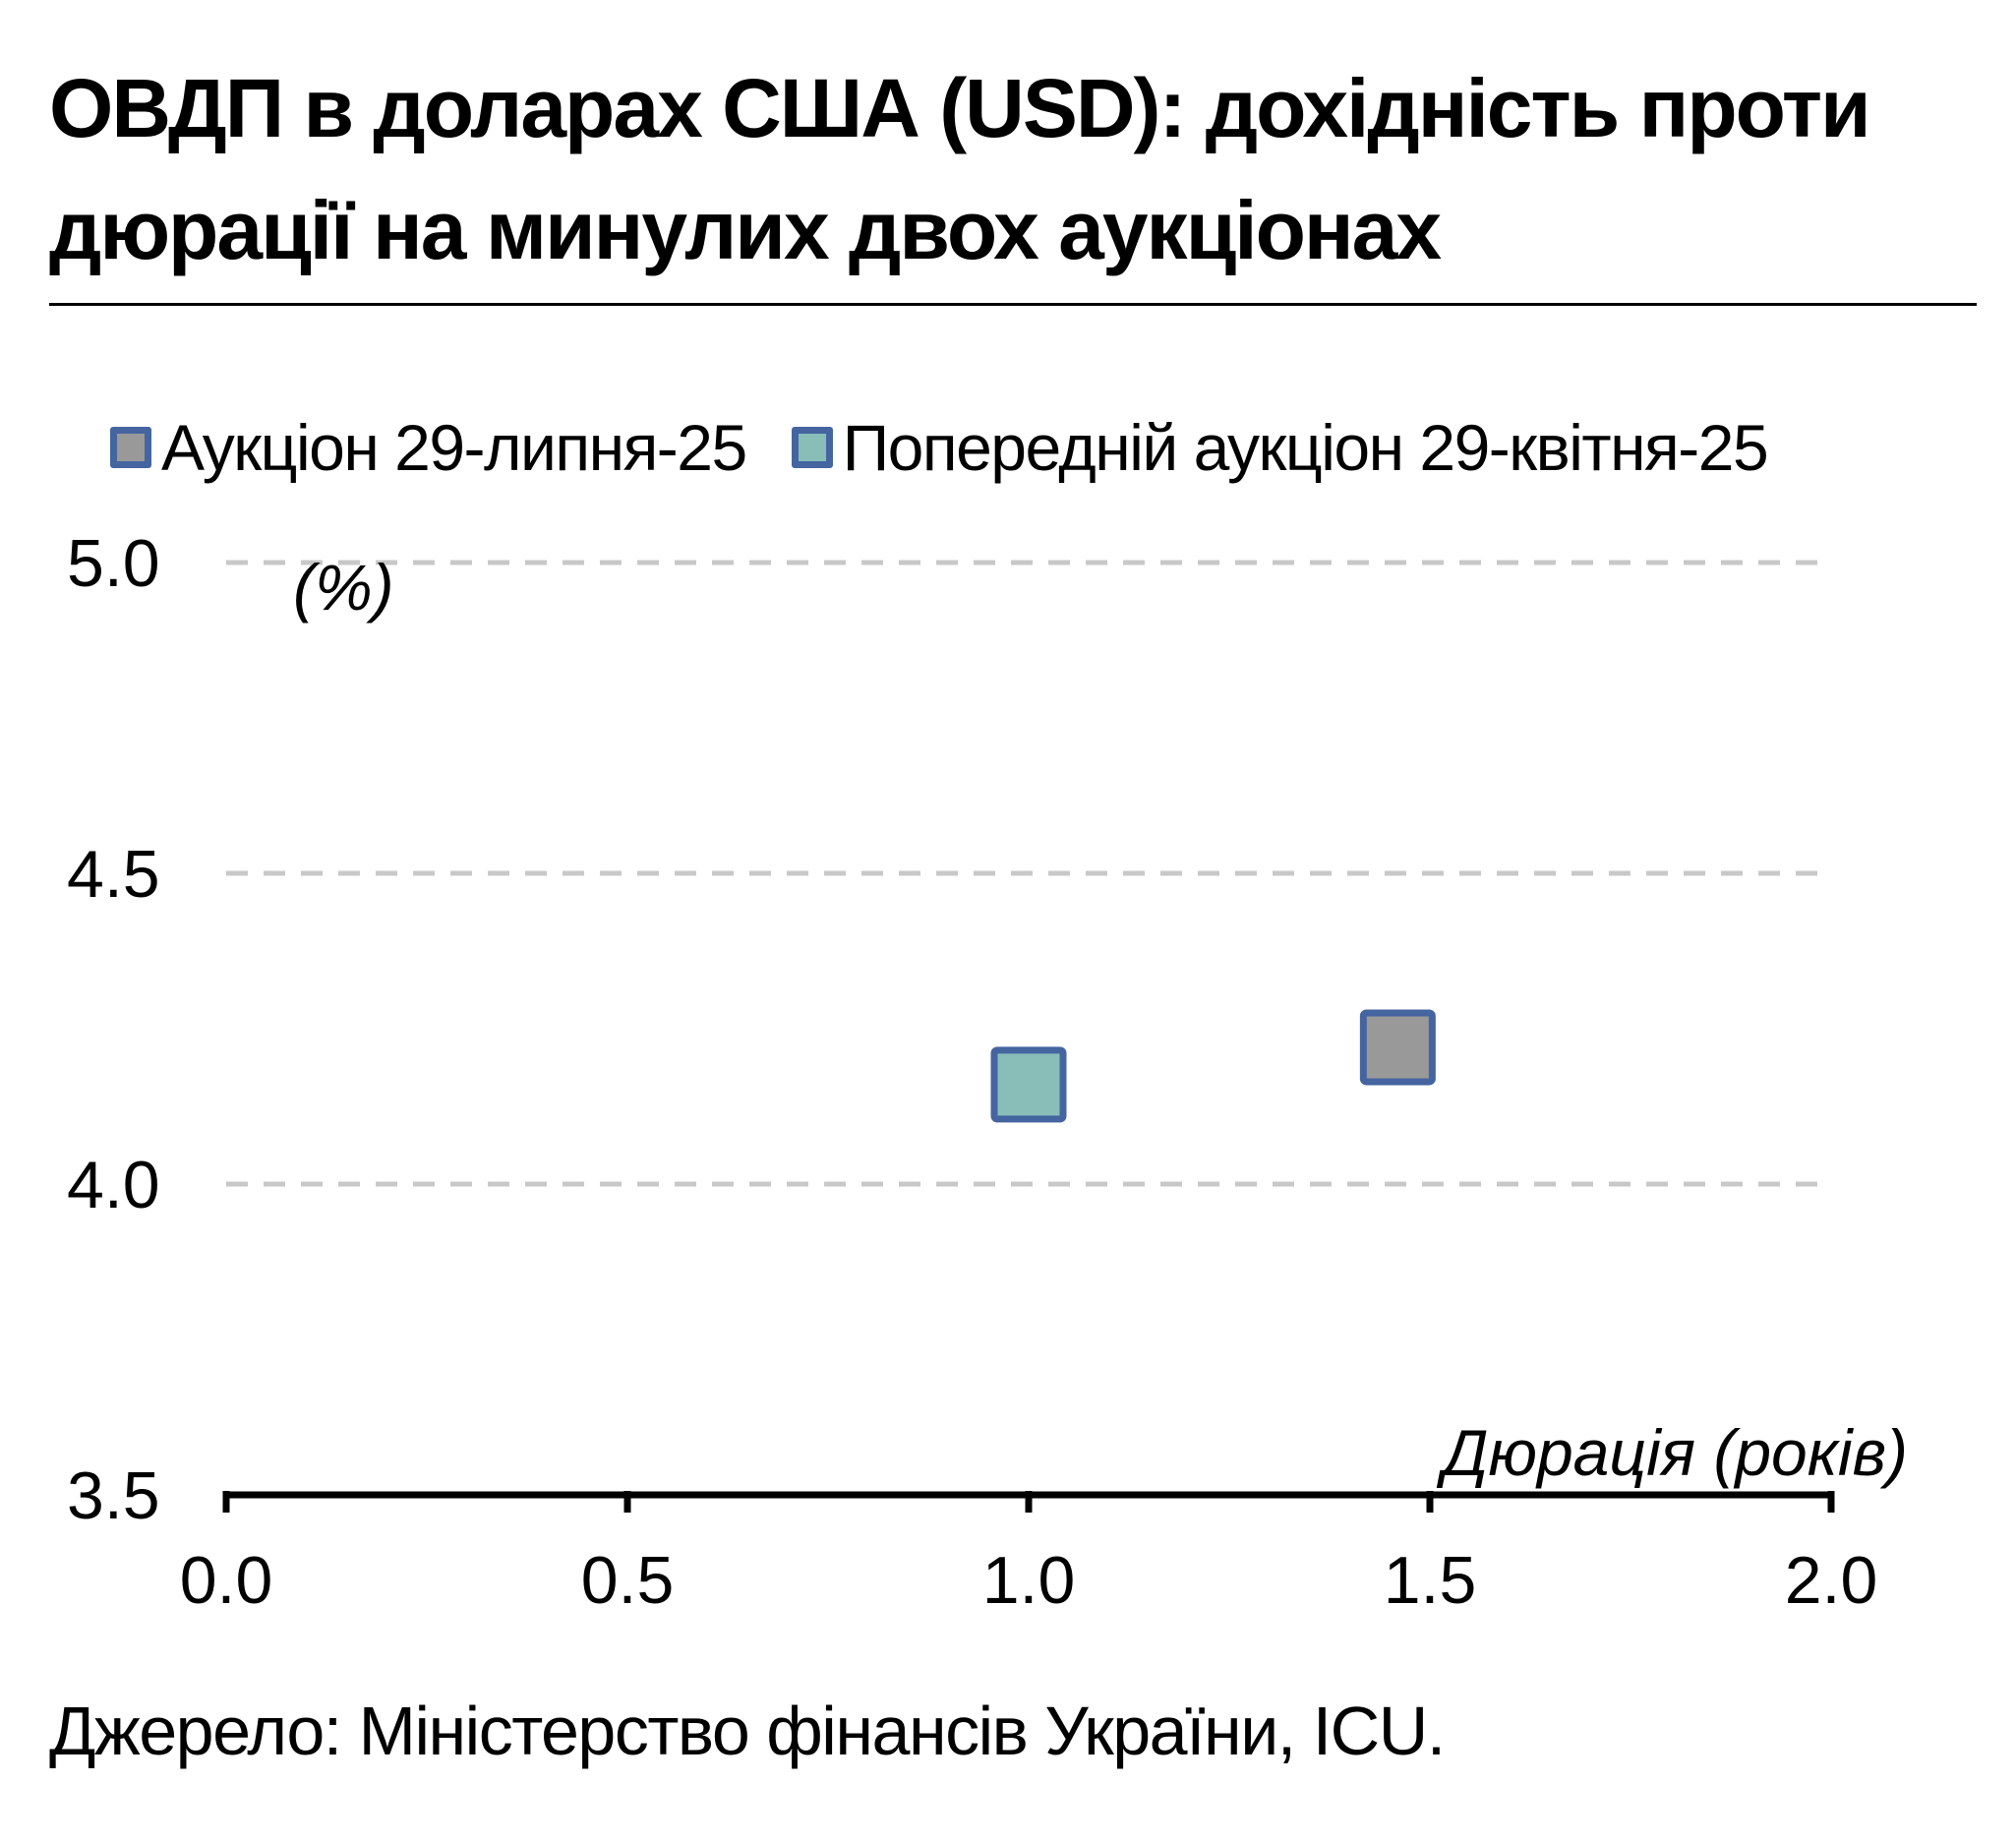 The image size is (2016, 1843). I want to click on legend-item-previous: Попередній аукціон 29-квітня-25, so click(1280, 447).